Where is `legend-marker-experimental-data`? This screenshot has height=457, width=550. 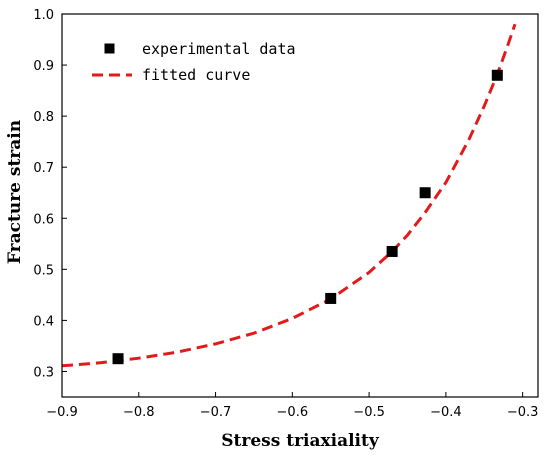 legend-marker-experimental-data is located at coordinates (109, 48).